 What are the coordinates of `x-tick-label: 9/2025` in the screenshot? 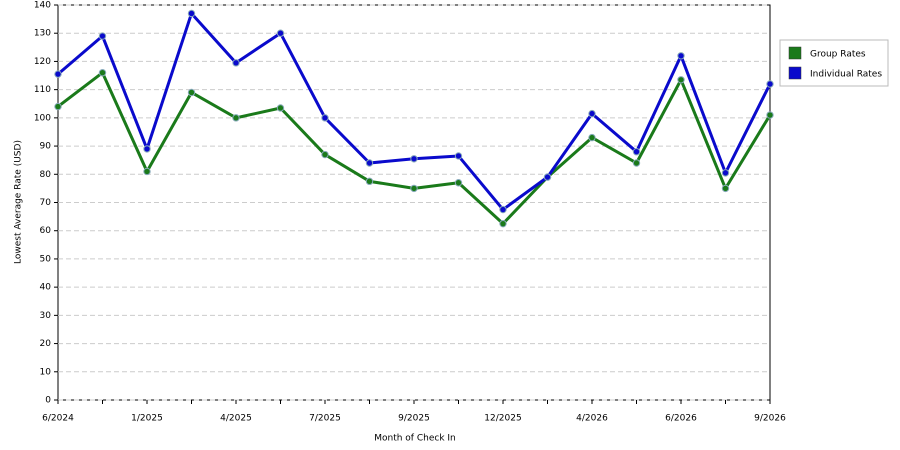 It's located at (414, 419).